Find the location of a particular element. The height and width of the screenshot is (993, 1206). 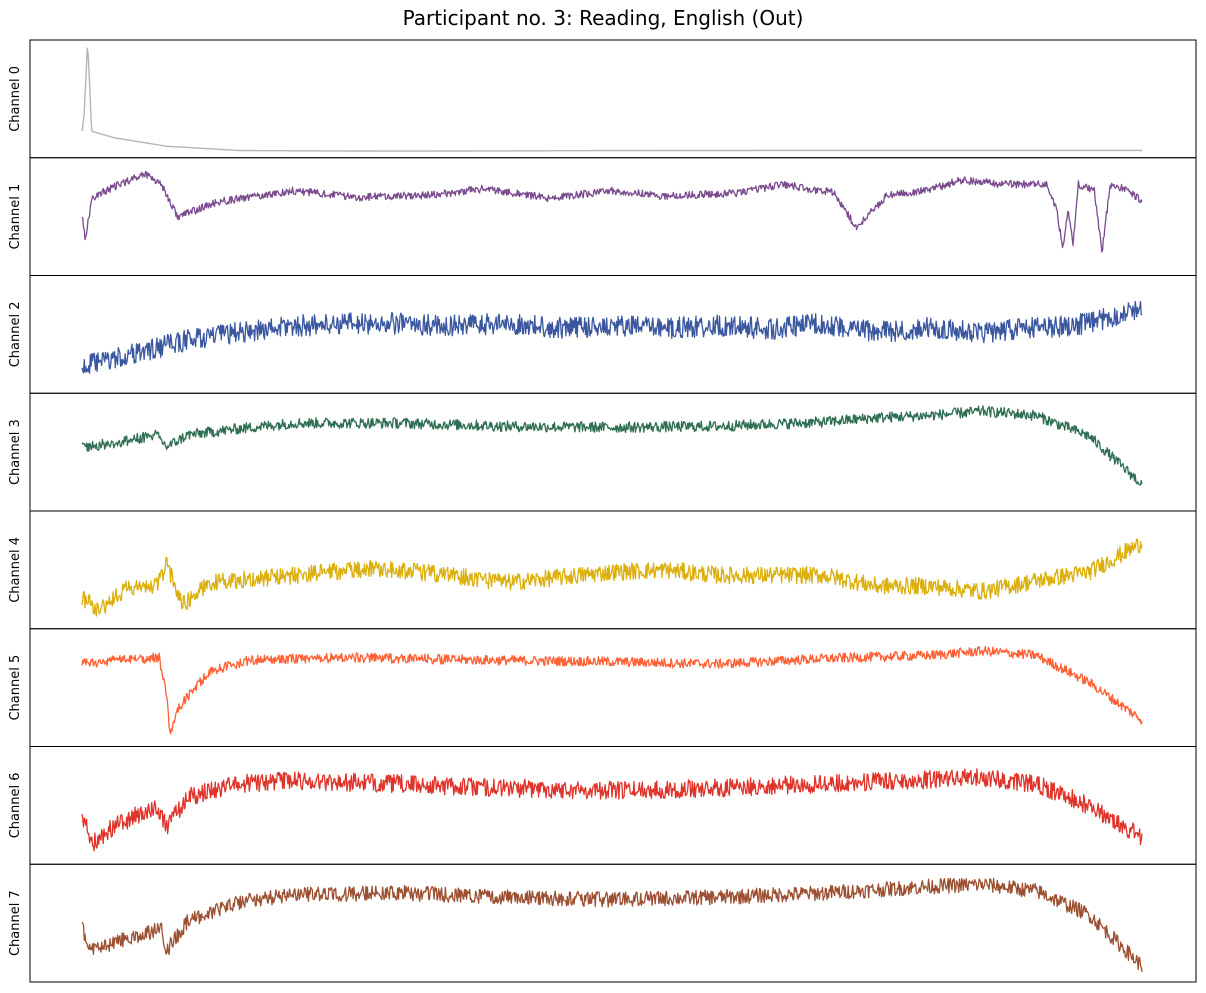

channel-panel-4: Channel 4 is located at coordinates (602, 570).